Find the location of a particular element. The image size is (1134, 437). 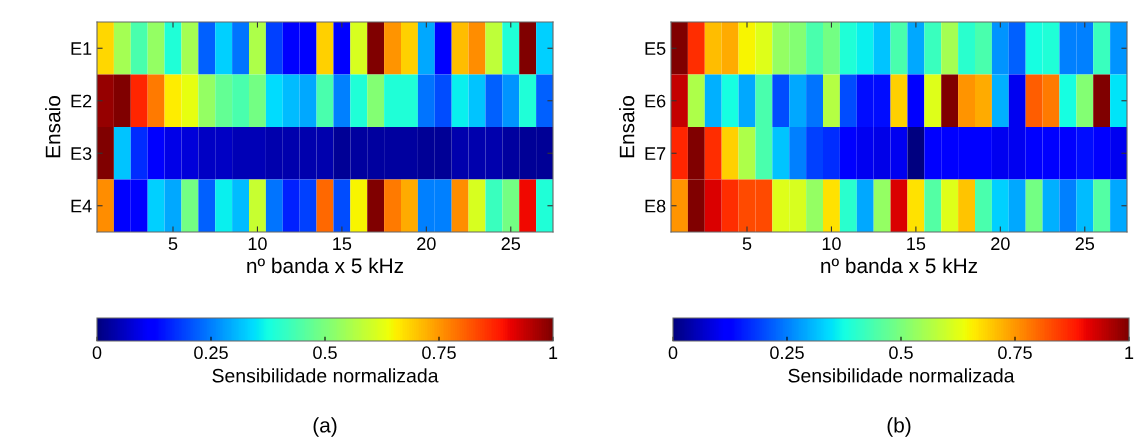

y-tick-label: E8 is located at coordinates (655, 206).